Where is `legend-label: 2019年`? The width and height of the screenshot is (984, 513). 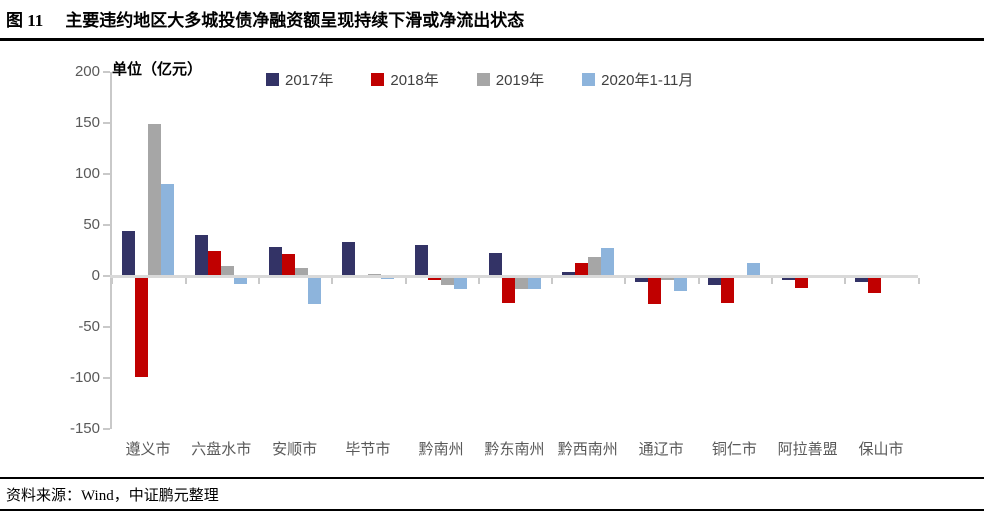
legend-label: 2019年 is located at coordinates (520, 80).